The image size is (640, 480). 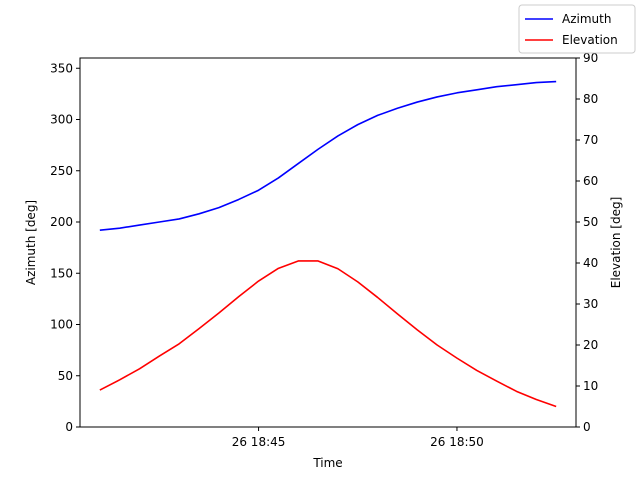 What do you see at coordinates (590, 181) in the screenshot?
I see `y-right-tick-label: 60` at bounding box center [590, 181].